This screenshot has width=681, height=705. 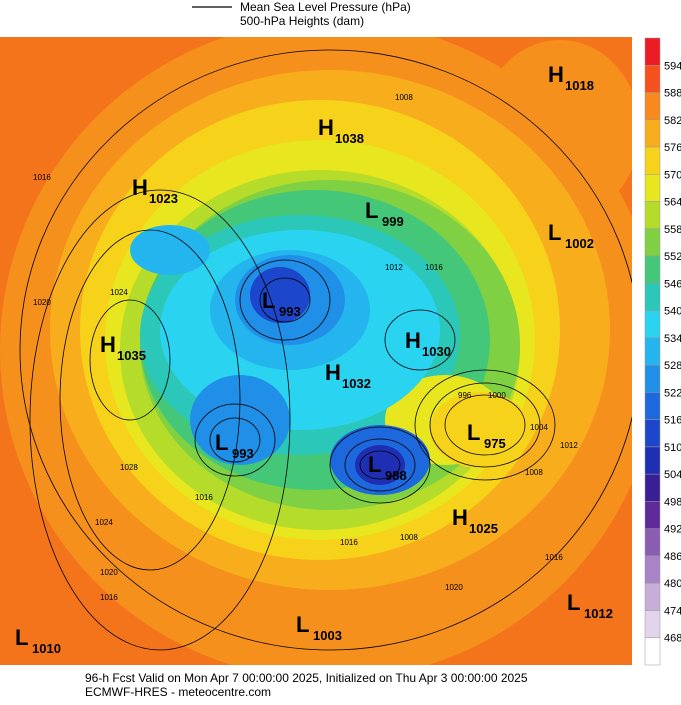 What do you see at coordinates (465, 395) in the screenshot?
I see `contour-label: 996` at bounding box center [465, 395].